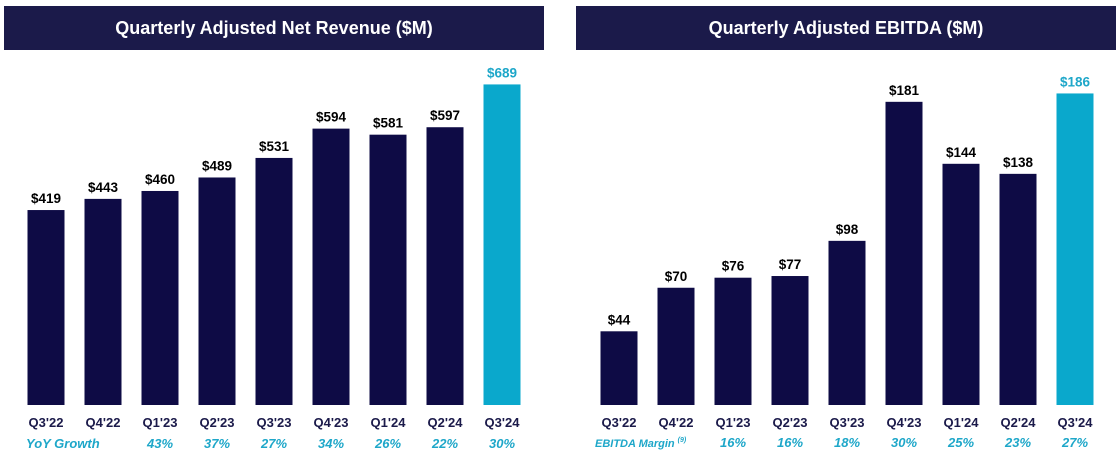 The width and height of the screenshot is (1120, 458). Describe the element at coordinates (159, 443) in the screenshot. I see `metric-value-label: 43%` at that location.